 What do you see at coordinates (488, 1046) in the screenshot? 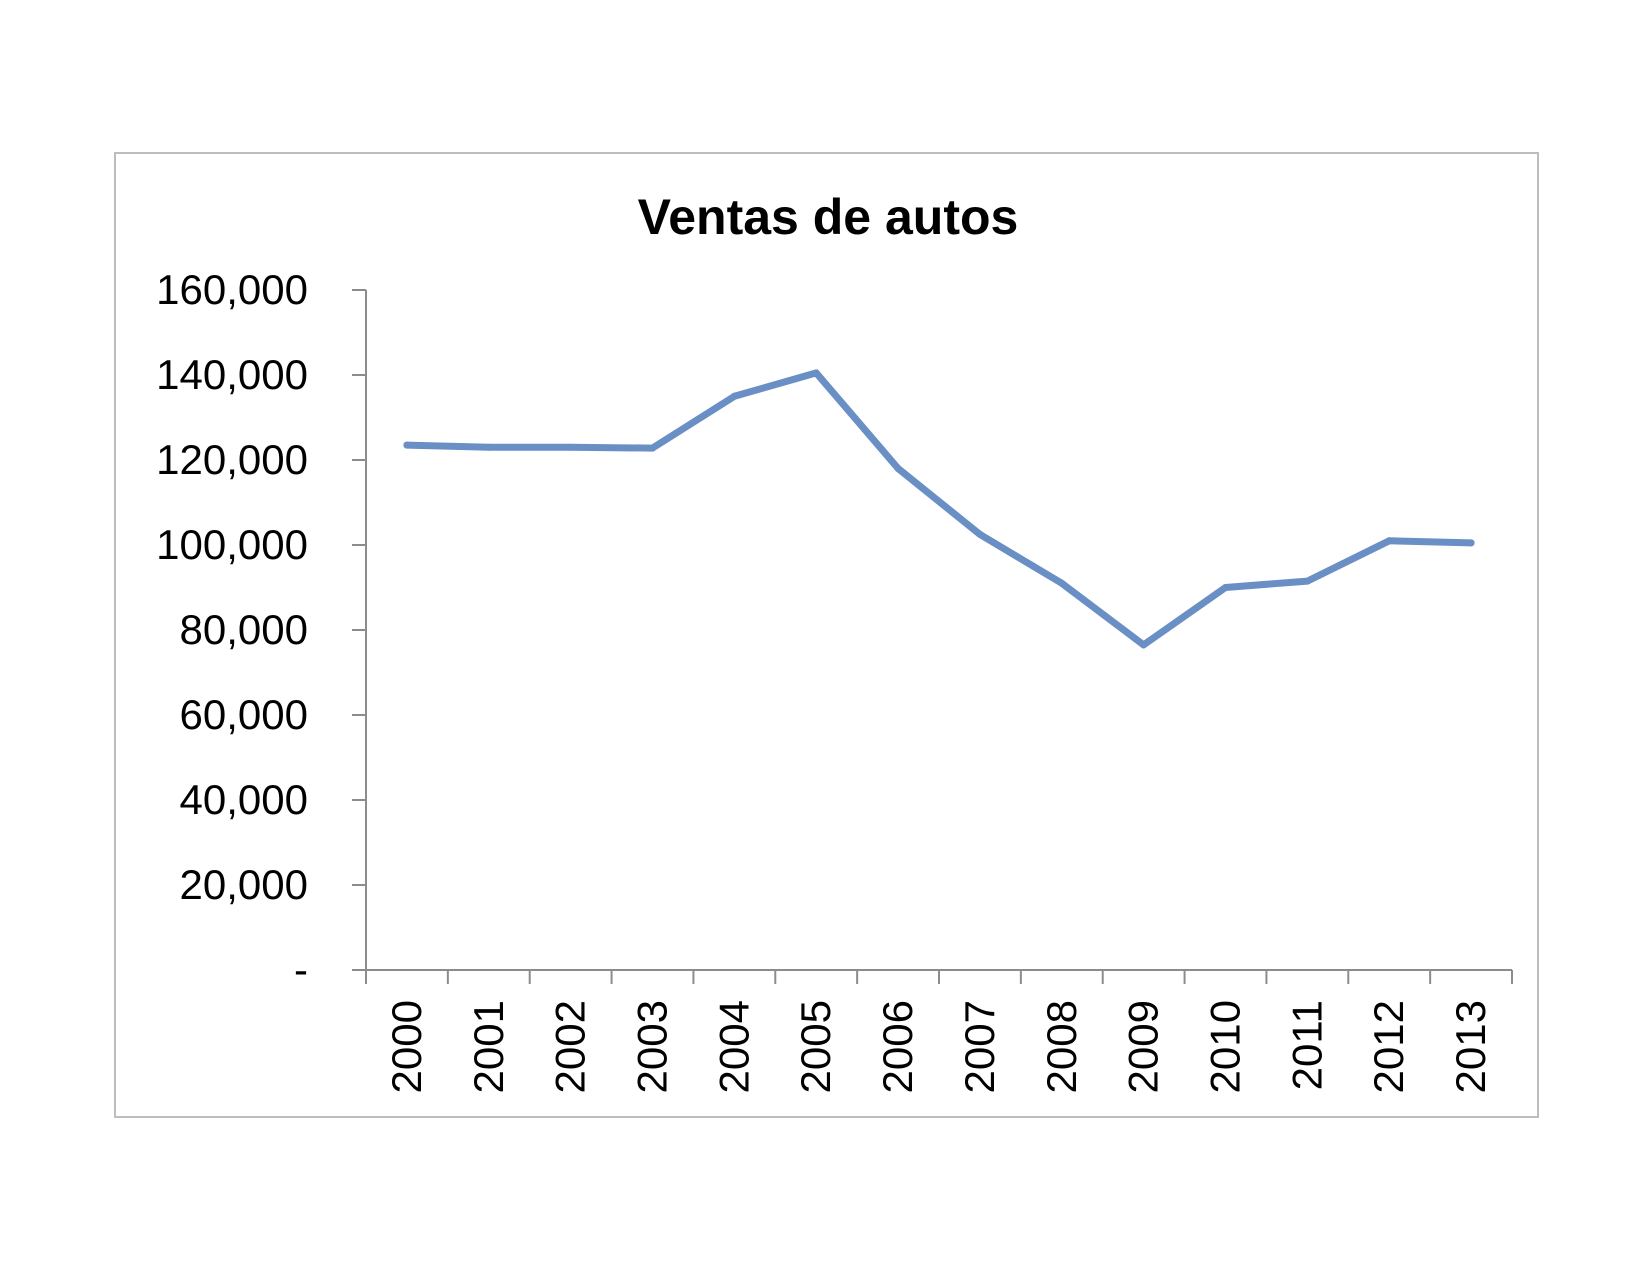
I see `x-tick-label: 2001` at bounding box center [488, 1046].